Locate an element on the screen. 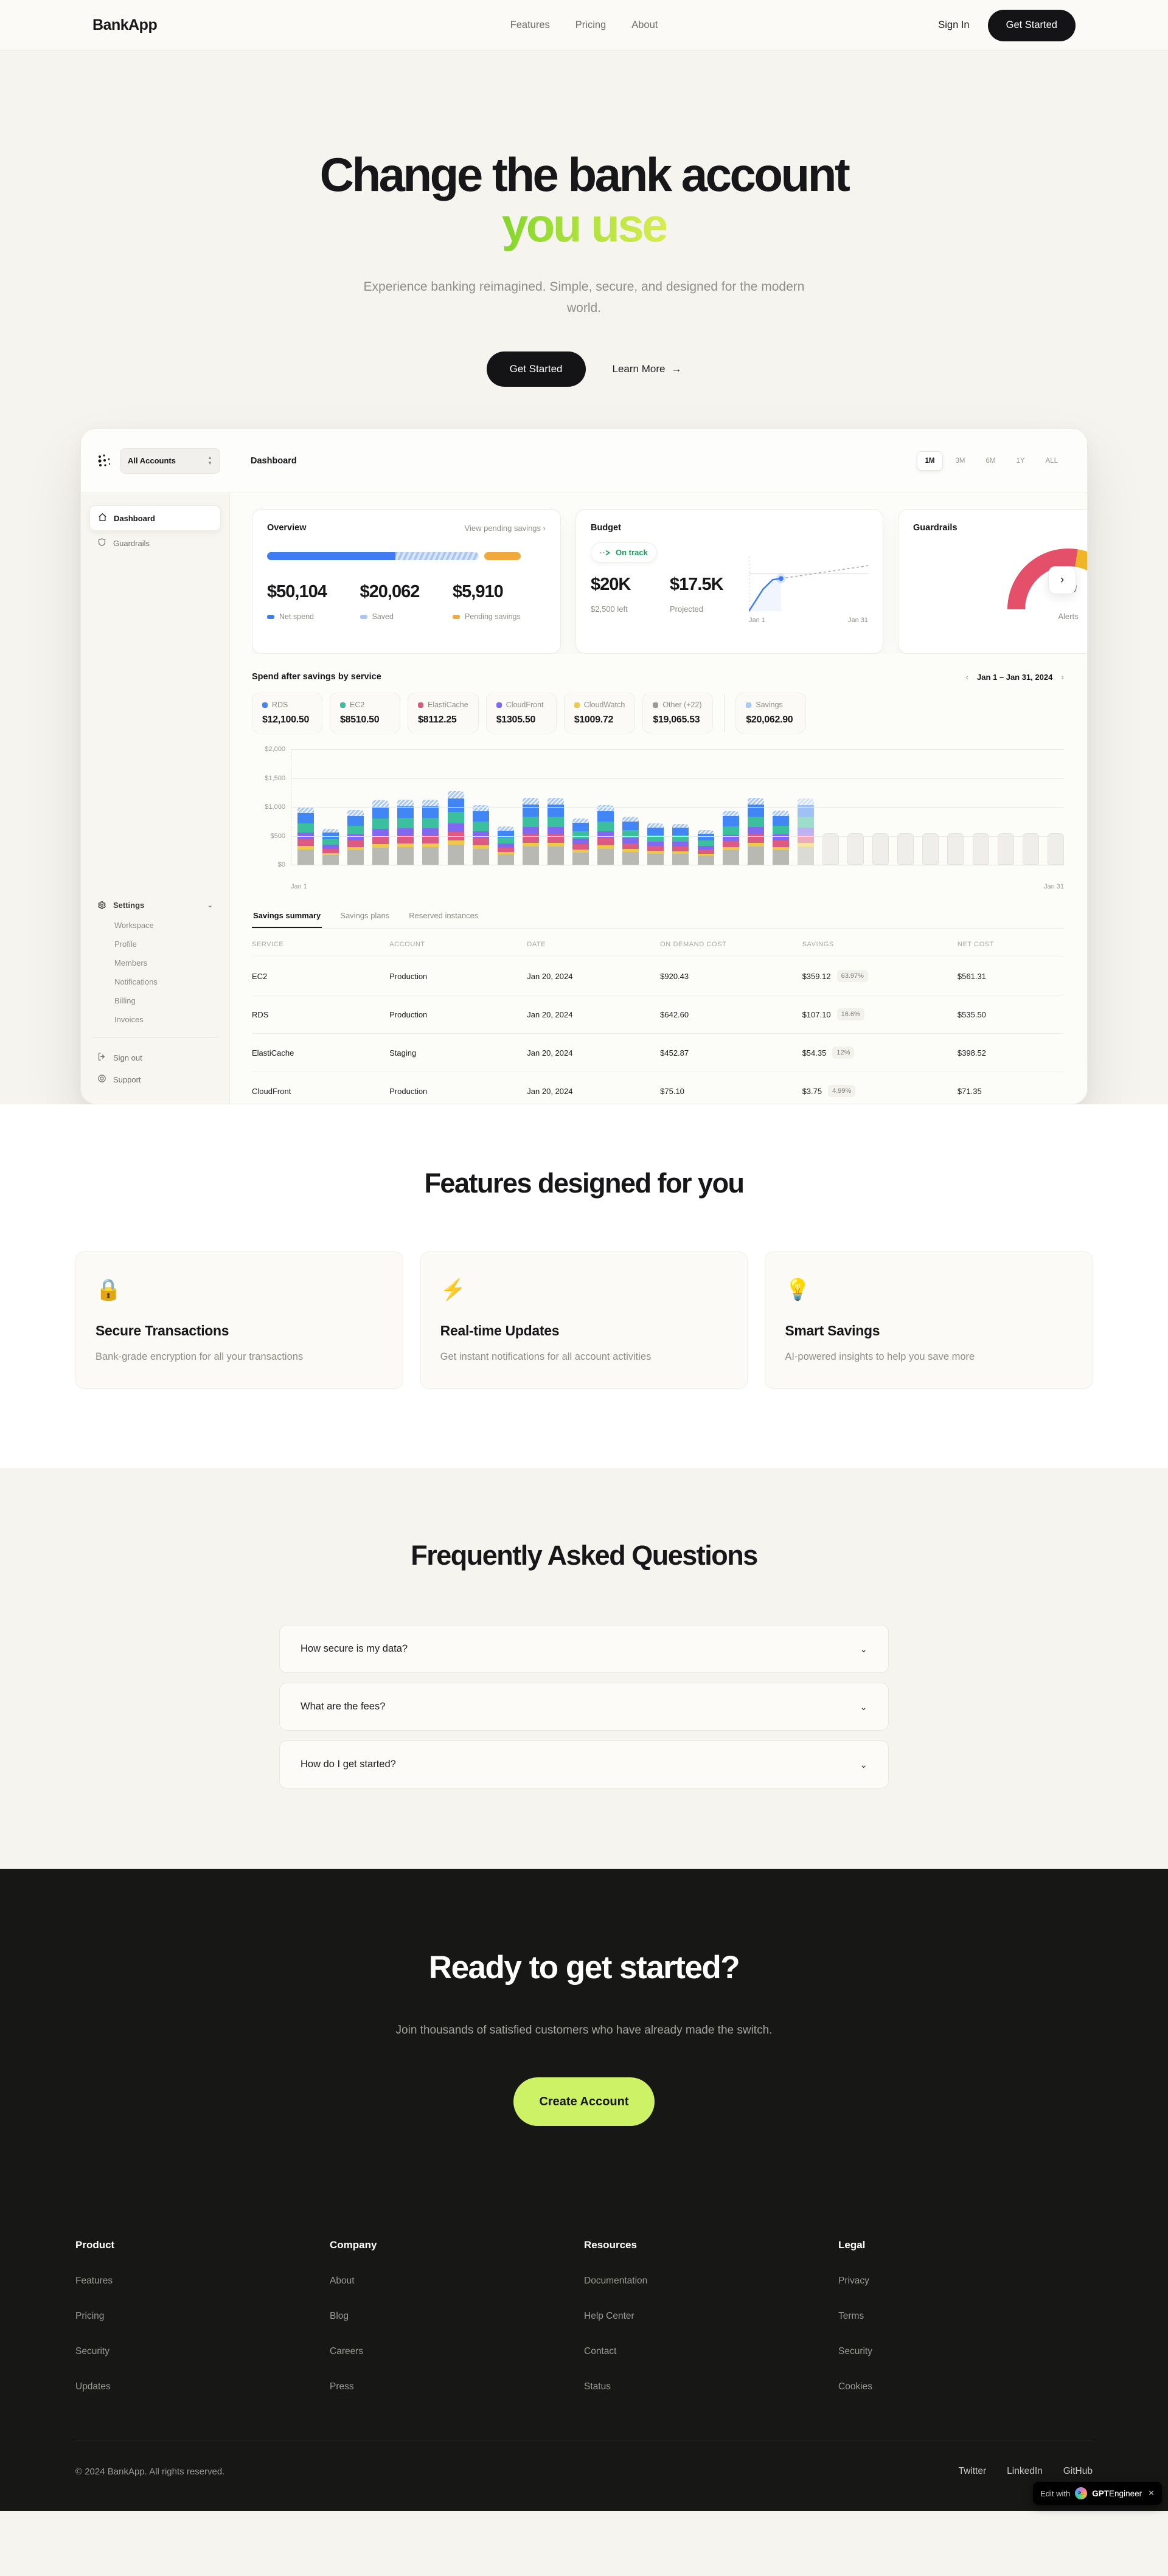 The height and width of the screenshot is (2576, 1168). bar-segment-elasticache is located at coordinates (630, 846).